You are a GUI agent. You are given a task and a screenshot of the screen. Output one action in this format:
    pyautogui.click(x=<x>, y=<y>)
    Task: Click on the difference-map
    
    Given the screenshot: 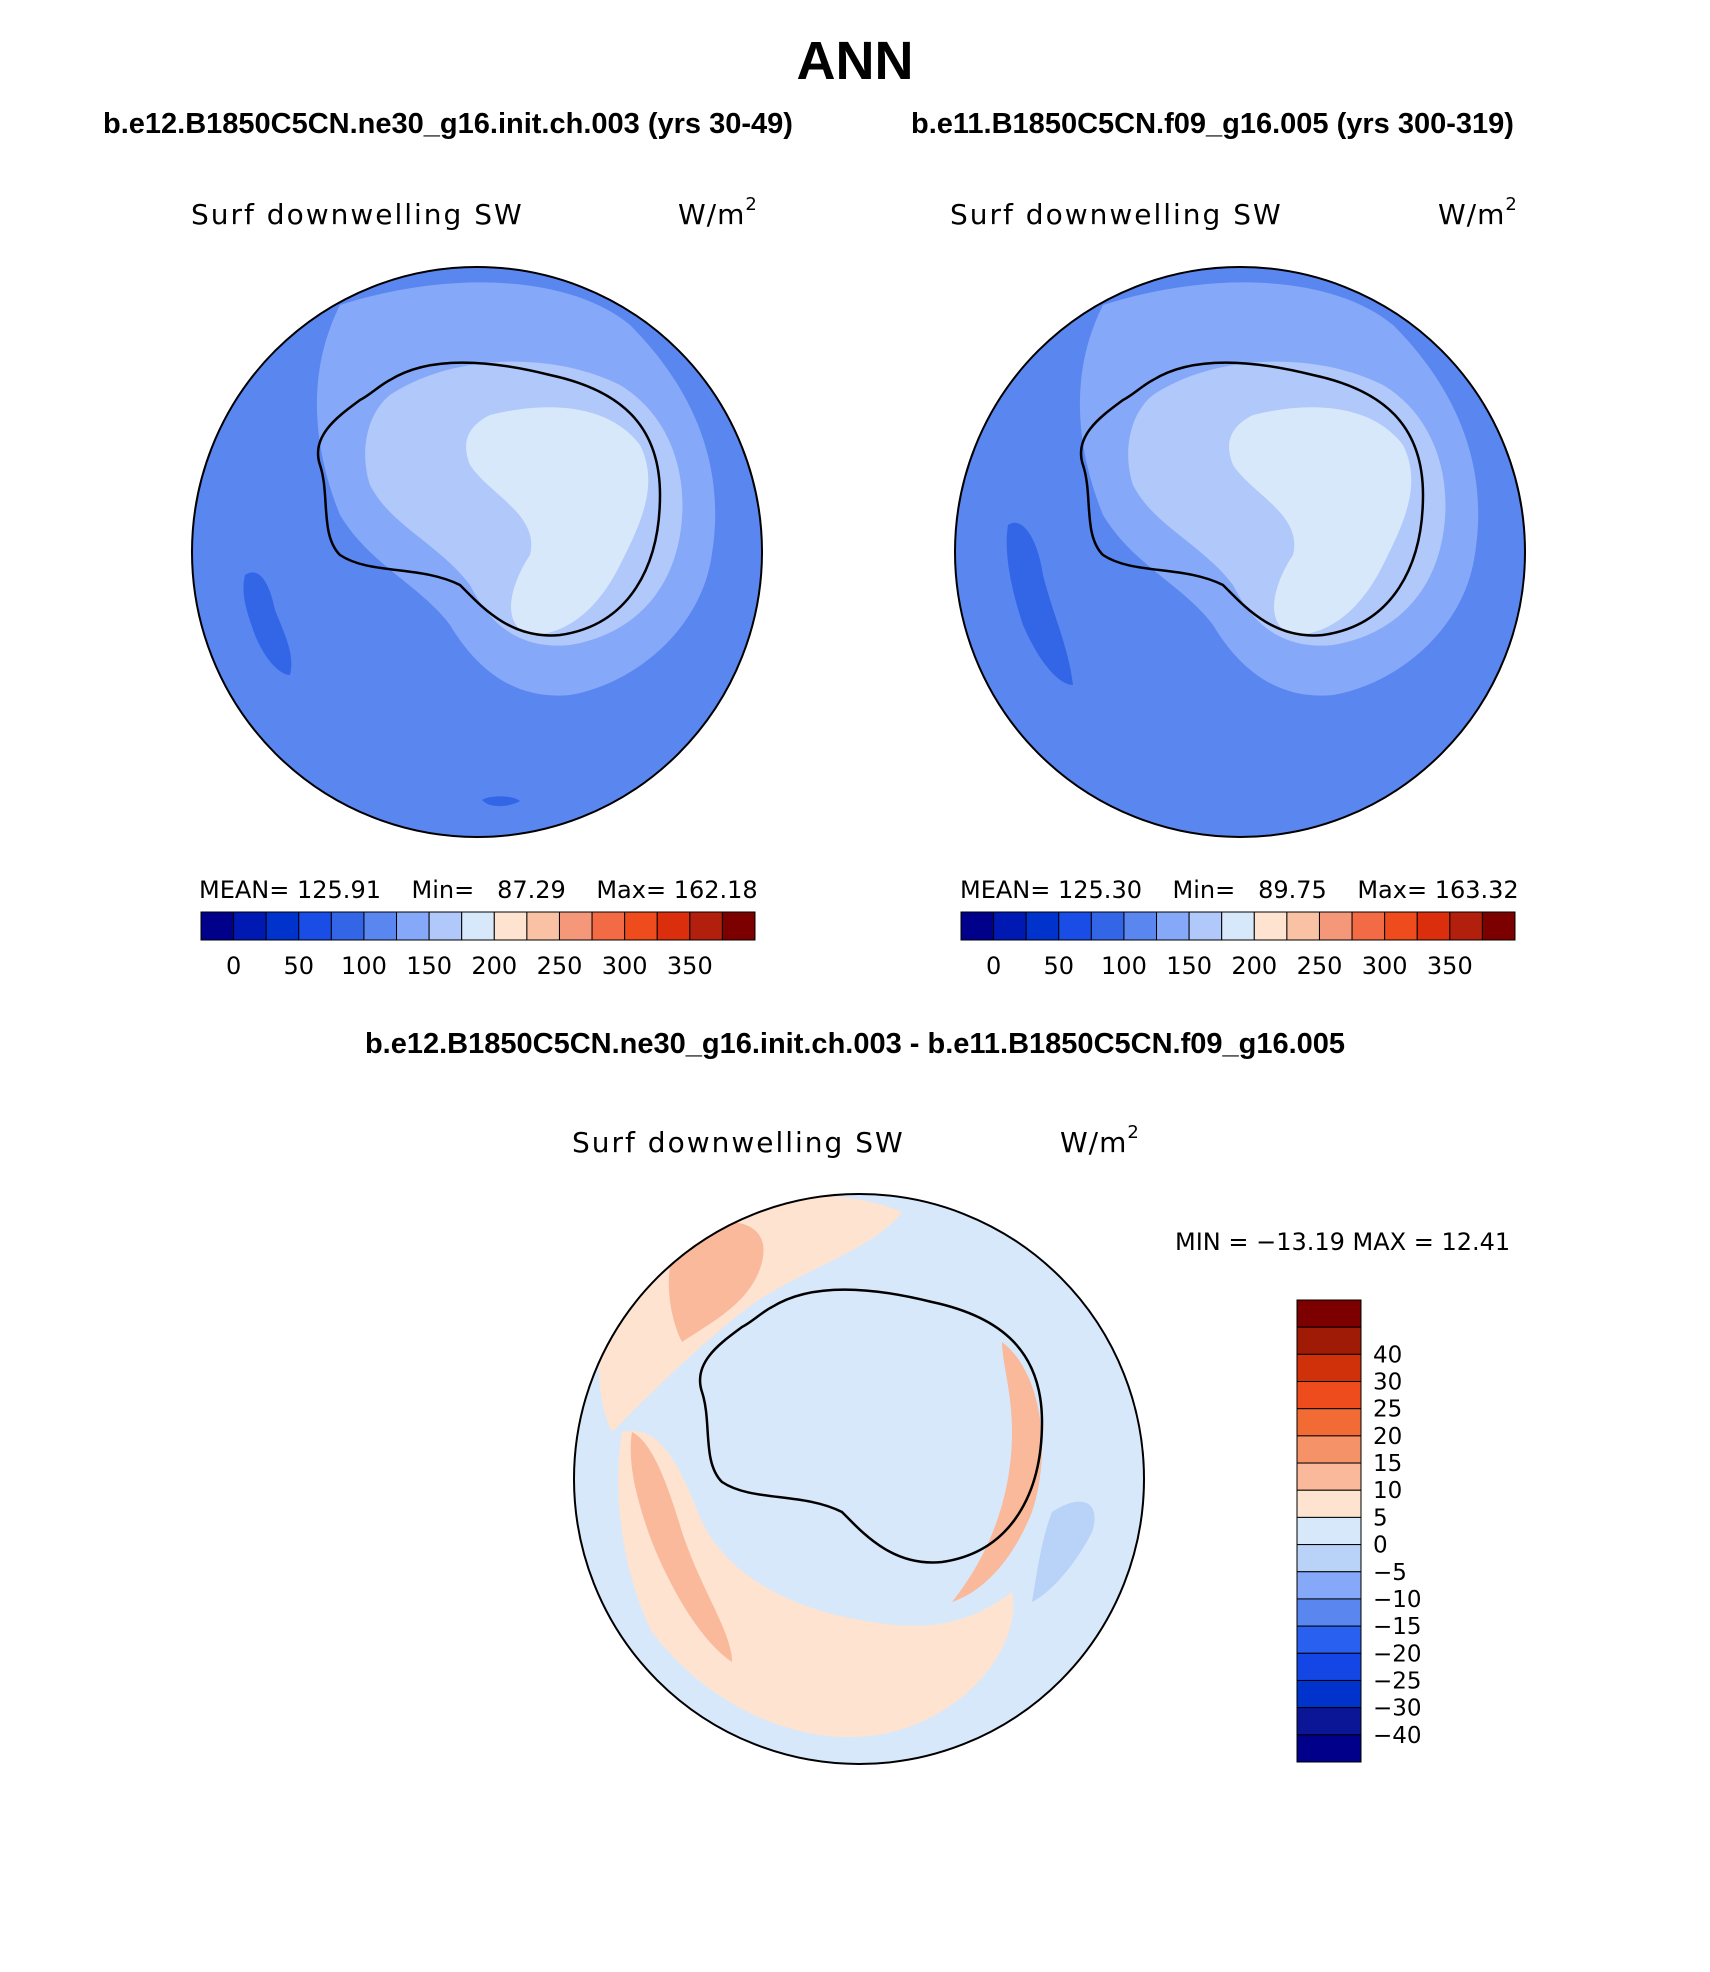 What is the action you would take?
    pyautogui.click(x=859, y=1479)
    